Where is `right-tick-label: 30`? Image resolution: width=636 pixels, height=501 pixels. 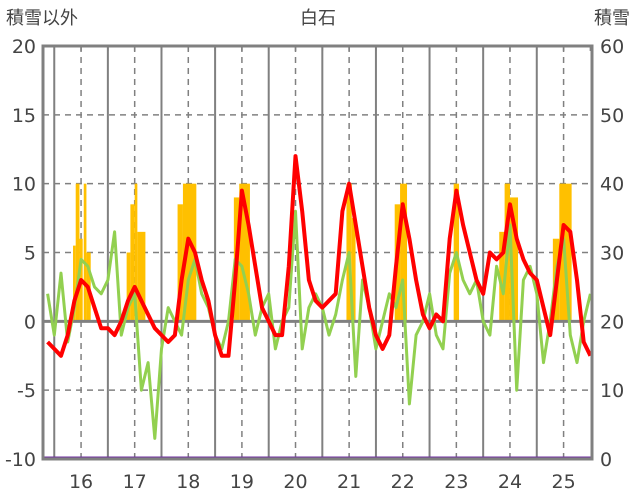 right-tick-label: 30 is located at coordinates (612, 254).